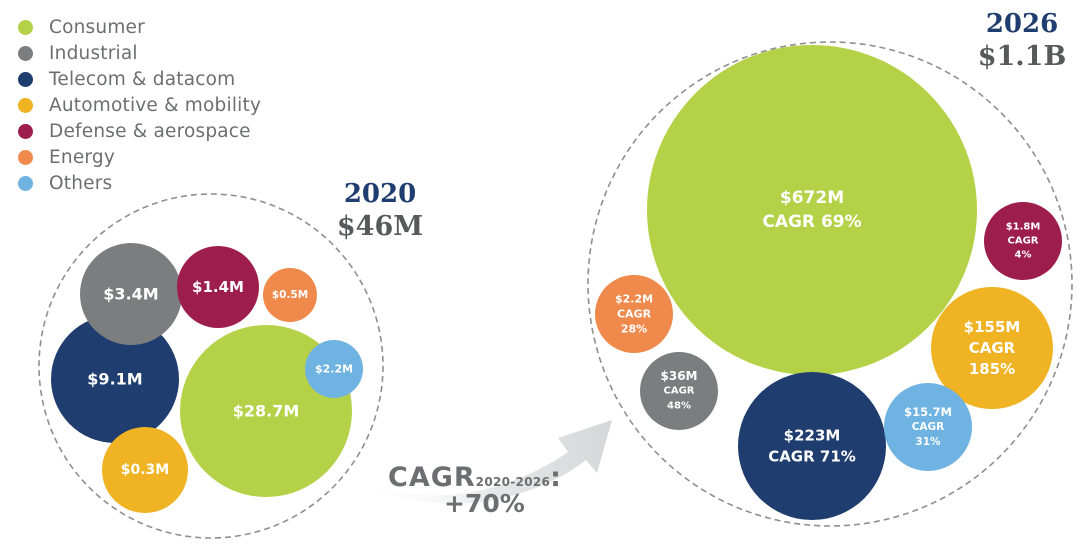  I want to click on bubble-2026-automotive-mobility, so click(992, 348).